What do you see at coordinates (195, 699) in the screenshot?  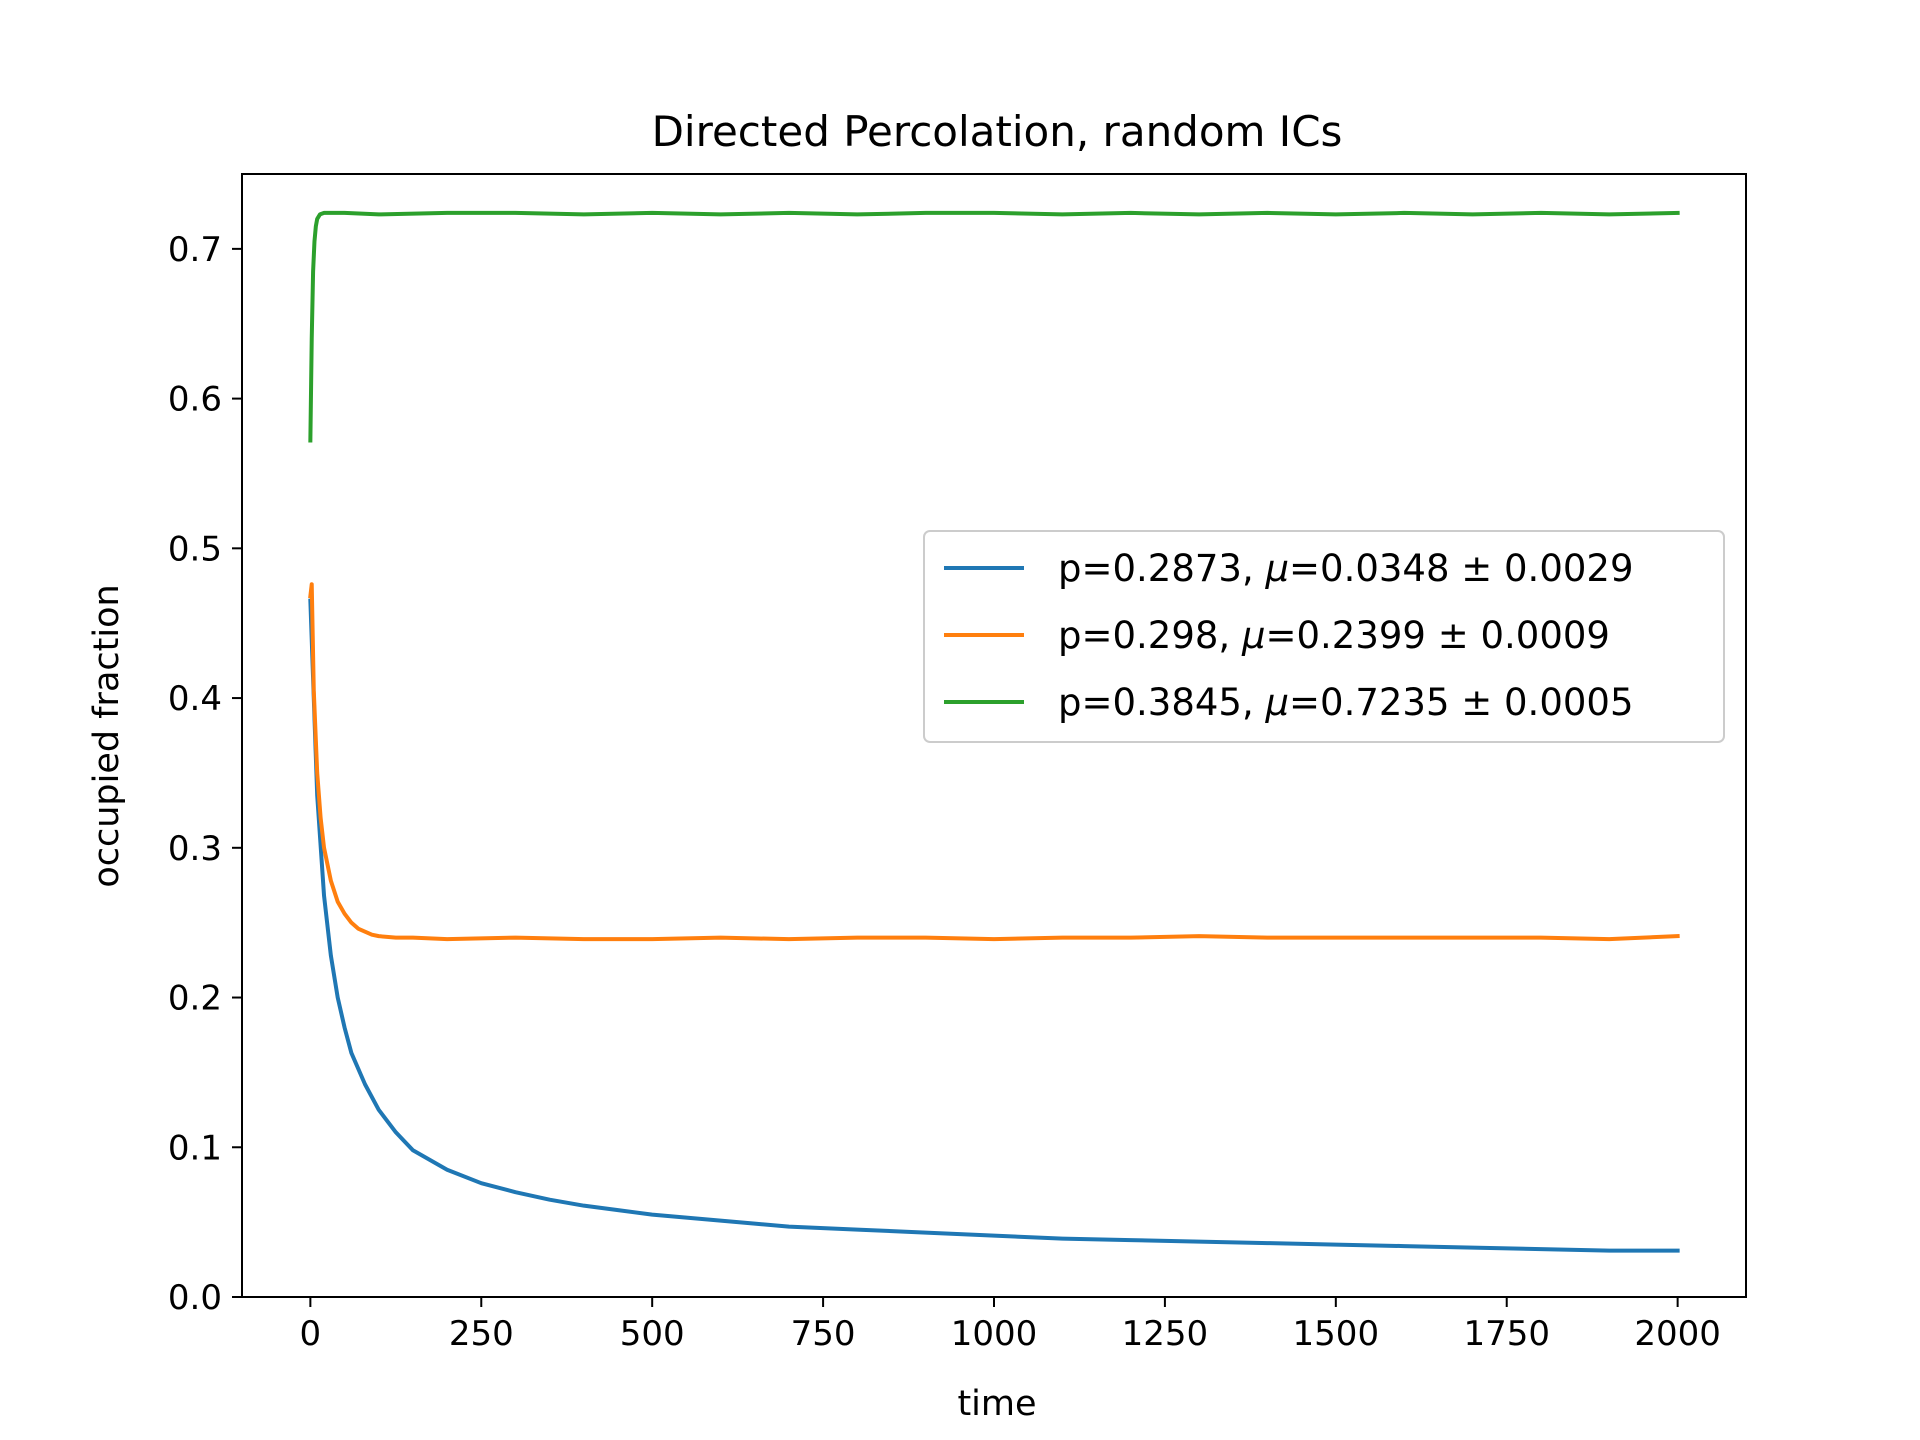 I see `y-tick-label: 0.4` at bounding box center [195, 699].